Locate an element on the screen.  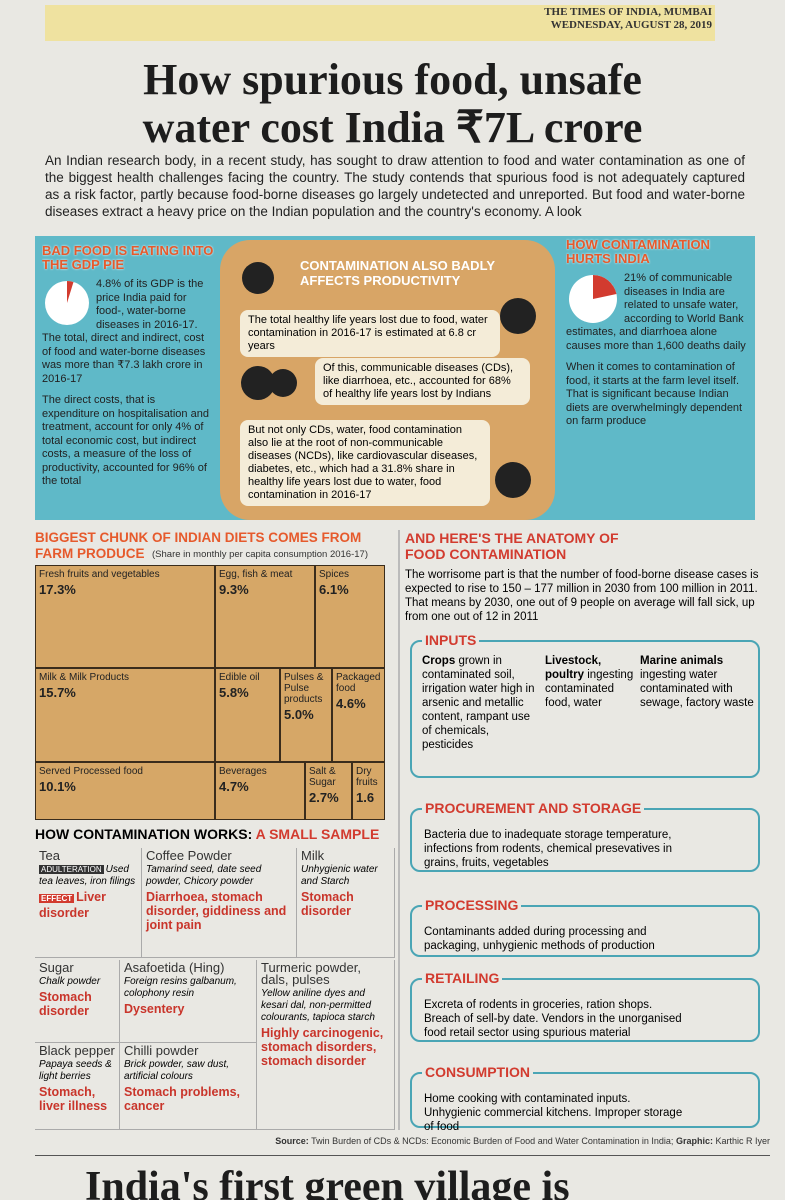
food-name: Coffee Powder is located at coordinates (189, 855).